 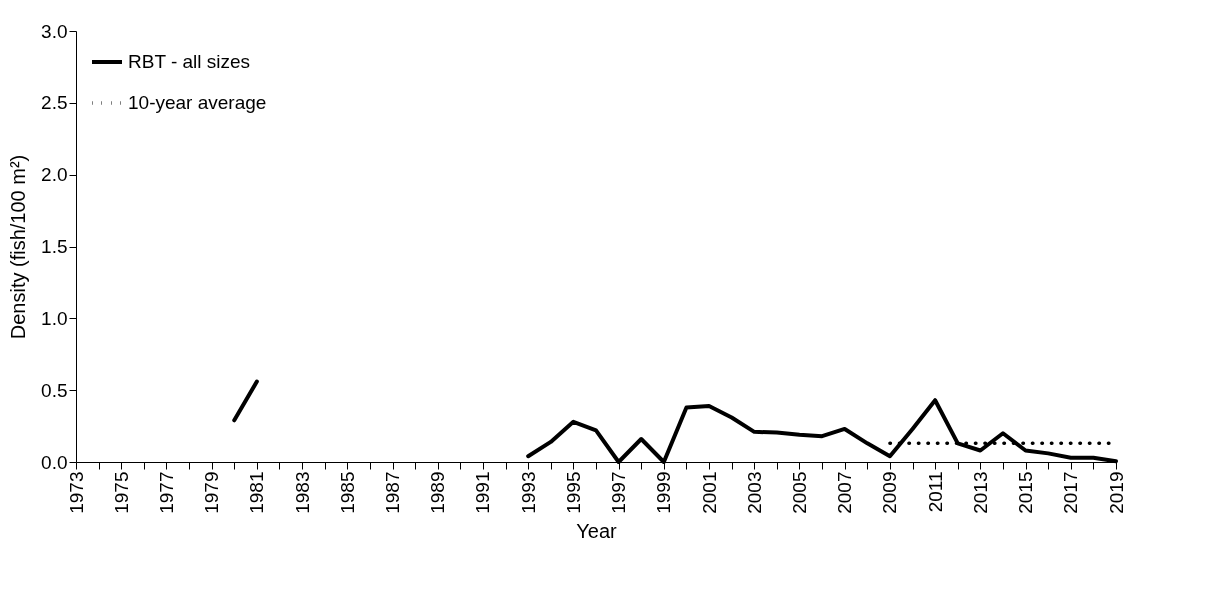 What do you see at coordinates (393, 492) in the screenshot?
I see `x-tick-label: 1987` at bounding box center [393, 492].